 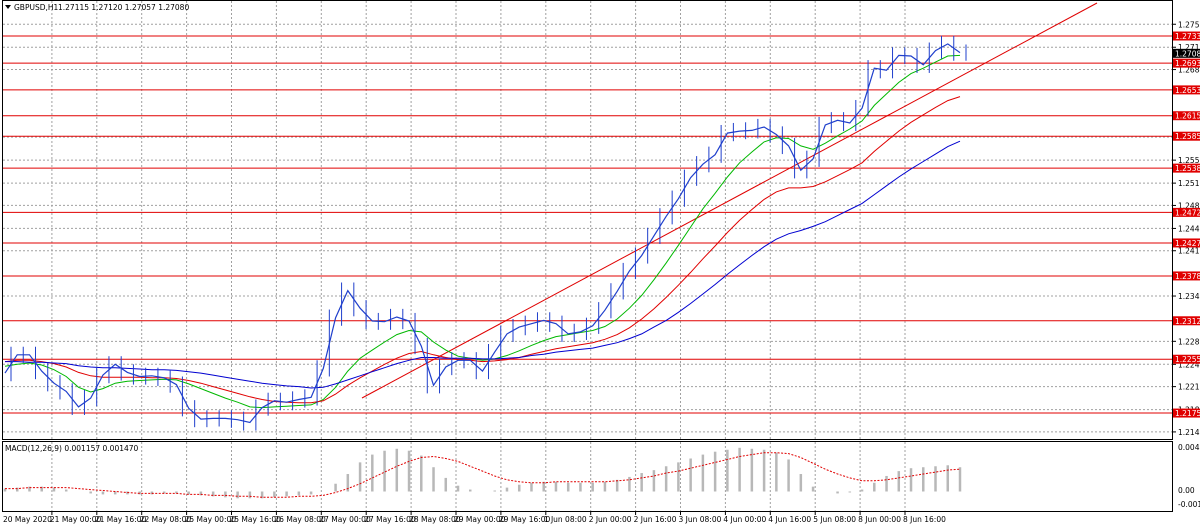 What do you see at coordinates (1189, 70) in the screenshot?
I see `y-tick-label: 1.26840` at bounding box center [1189, 70].